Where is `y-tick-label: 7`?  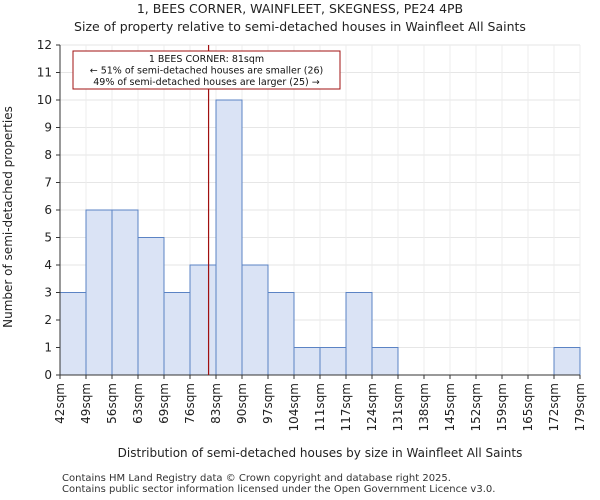
y-tick-label: 7 is located at coordinates (48, 183).